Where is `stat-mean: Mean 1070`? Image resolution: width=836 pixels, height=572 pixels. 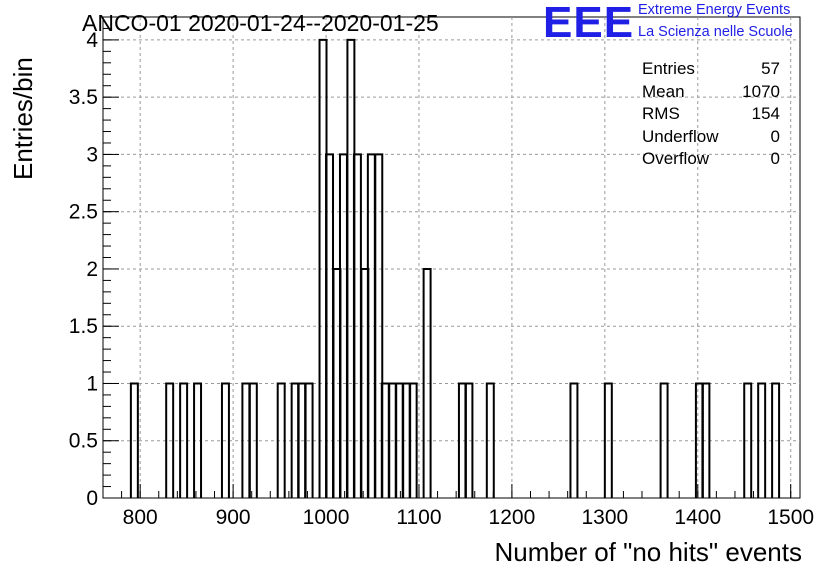
stat-mean: Mean 1070 is located at coordinates (711, 91).